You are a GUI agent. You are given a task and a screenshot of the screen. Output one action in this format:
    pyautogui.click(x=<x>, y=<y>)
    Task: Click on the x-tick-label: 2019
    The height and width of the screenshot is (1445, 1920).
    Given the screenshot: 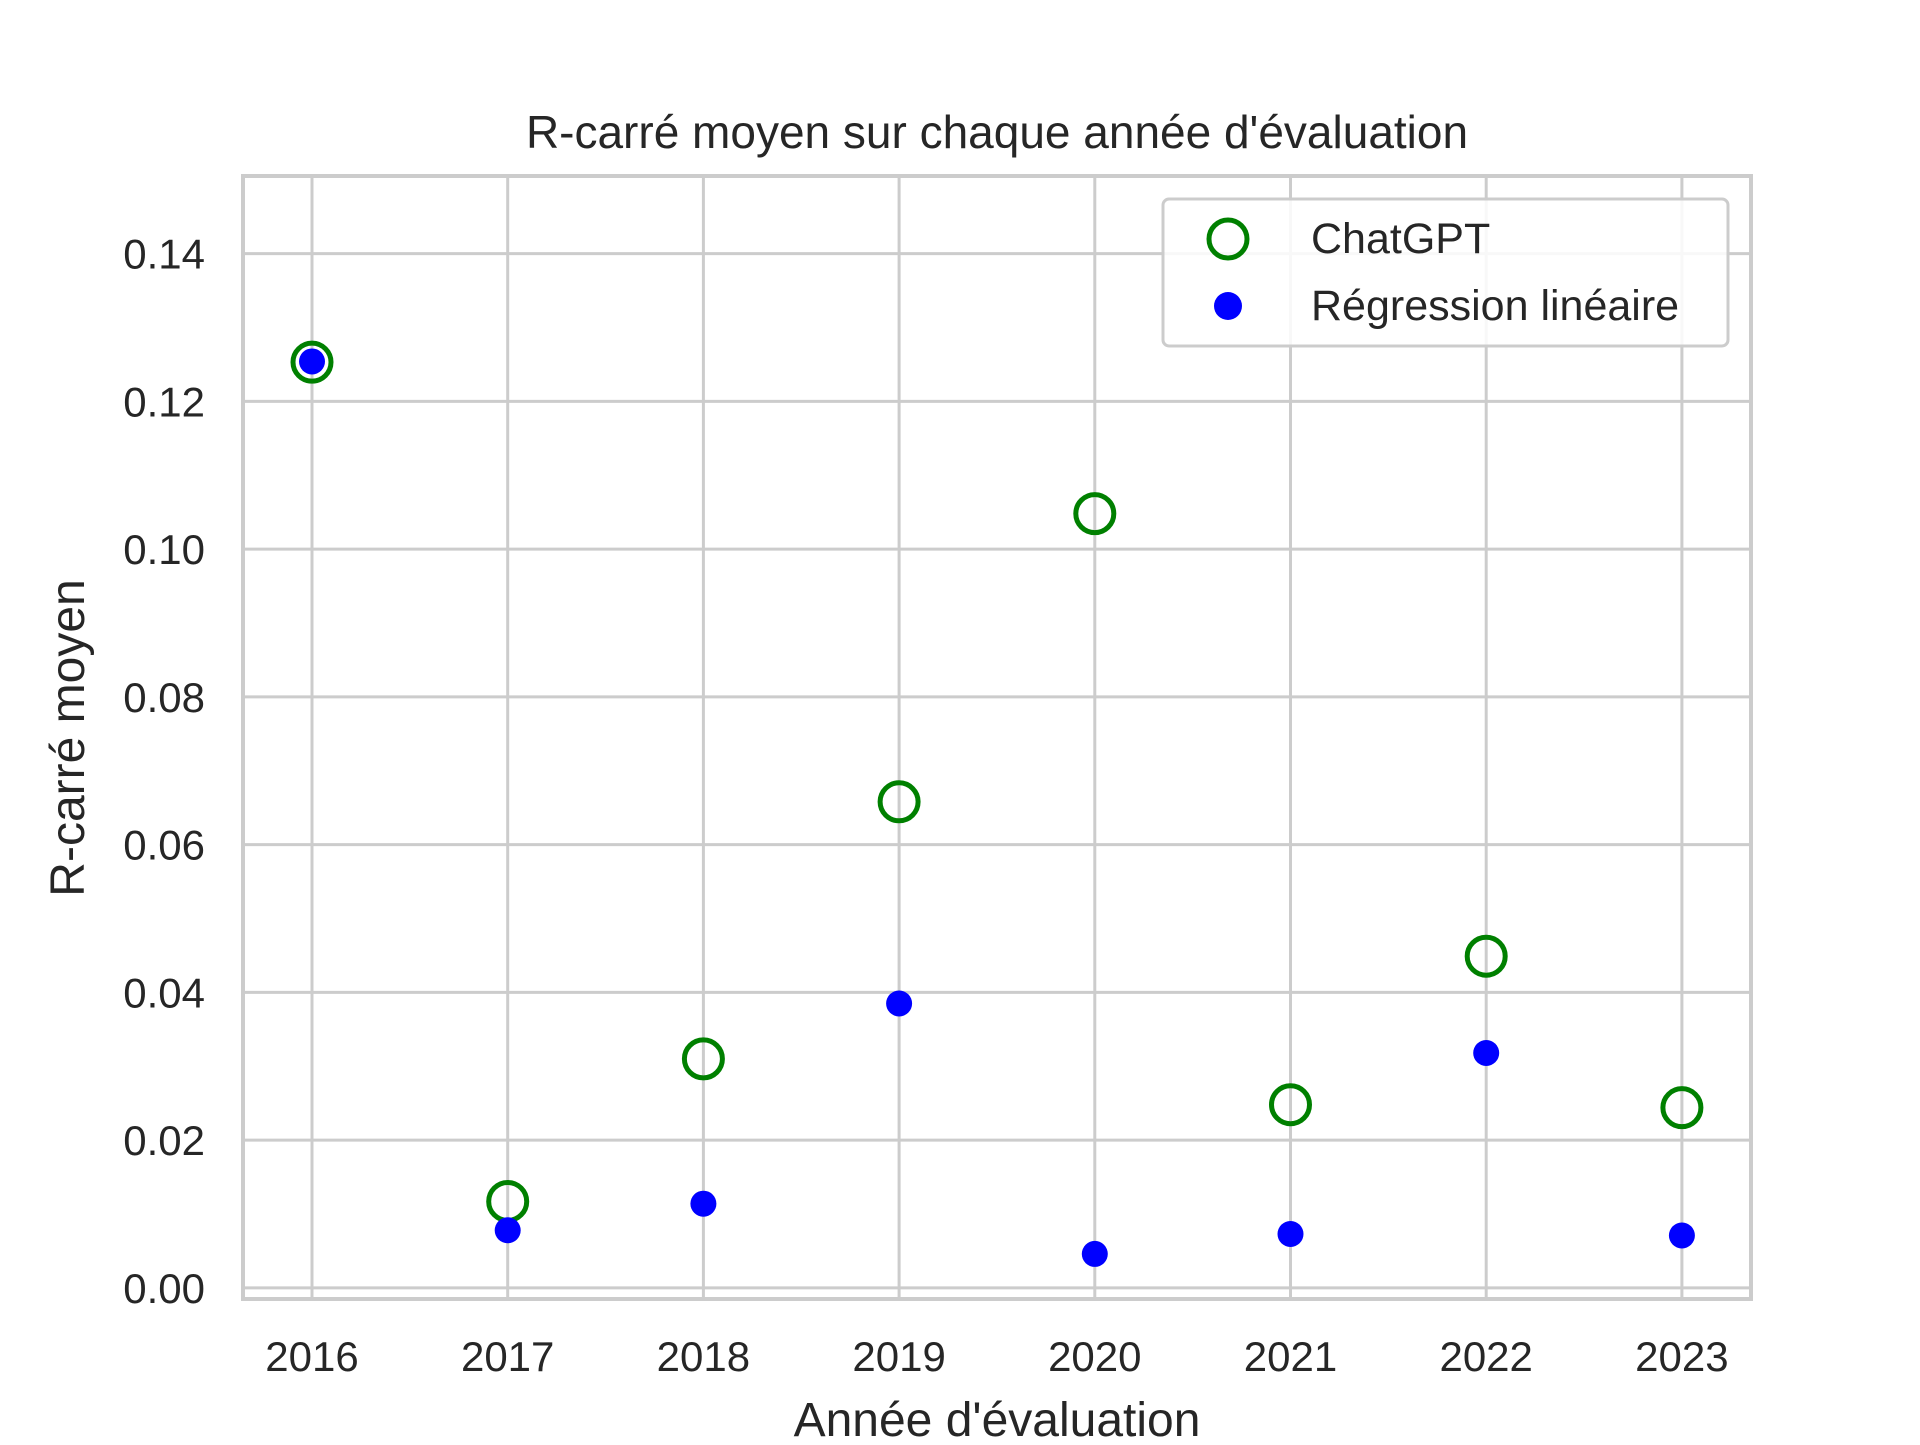 What is the action you would take?
    pyautogui.click(x=898, y=1356)
    